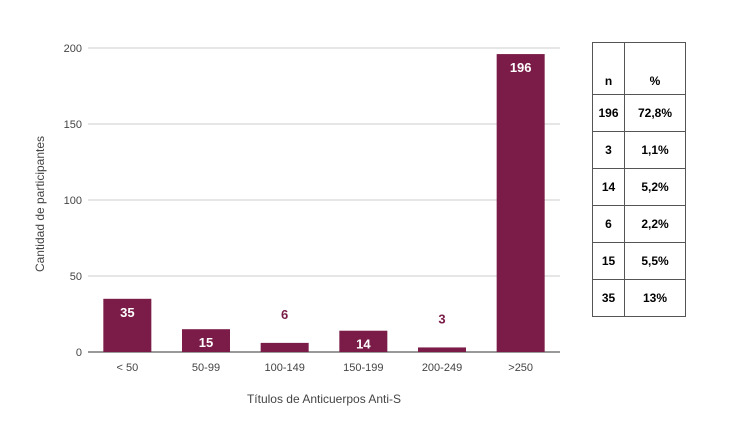  Describe the element at coordinates (442, 368) in the screenshot. I see `x-tick-label: 200-249` at that location.